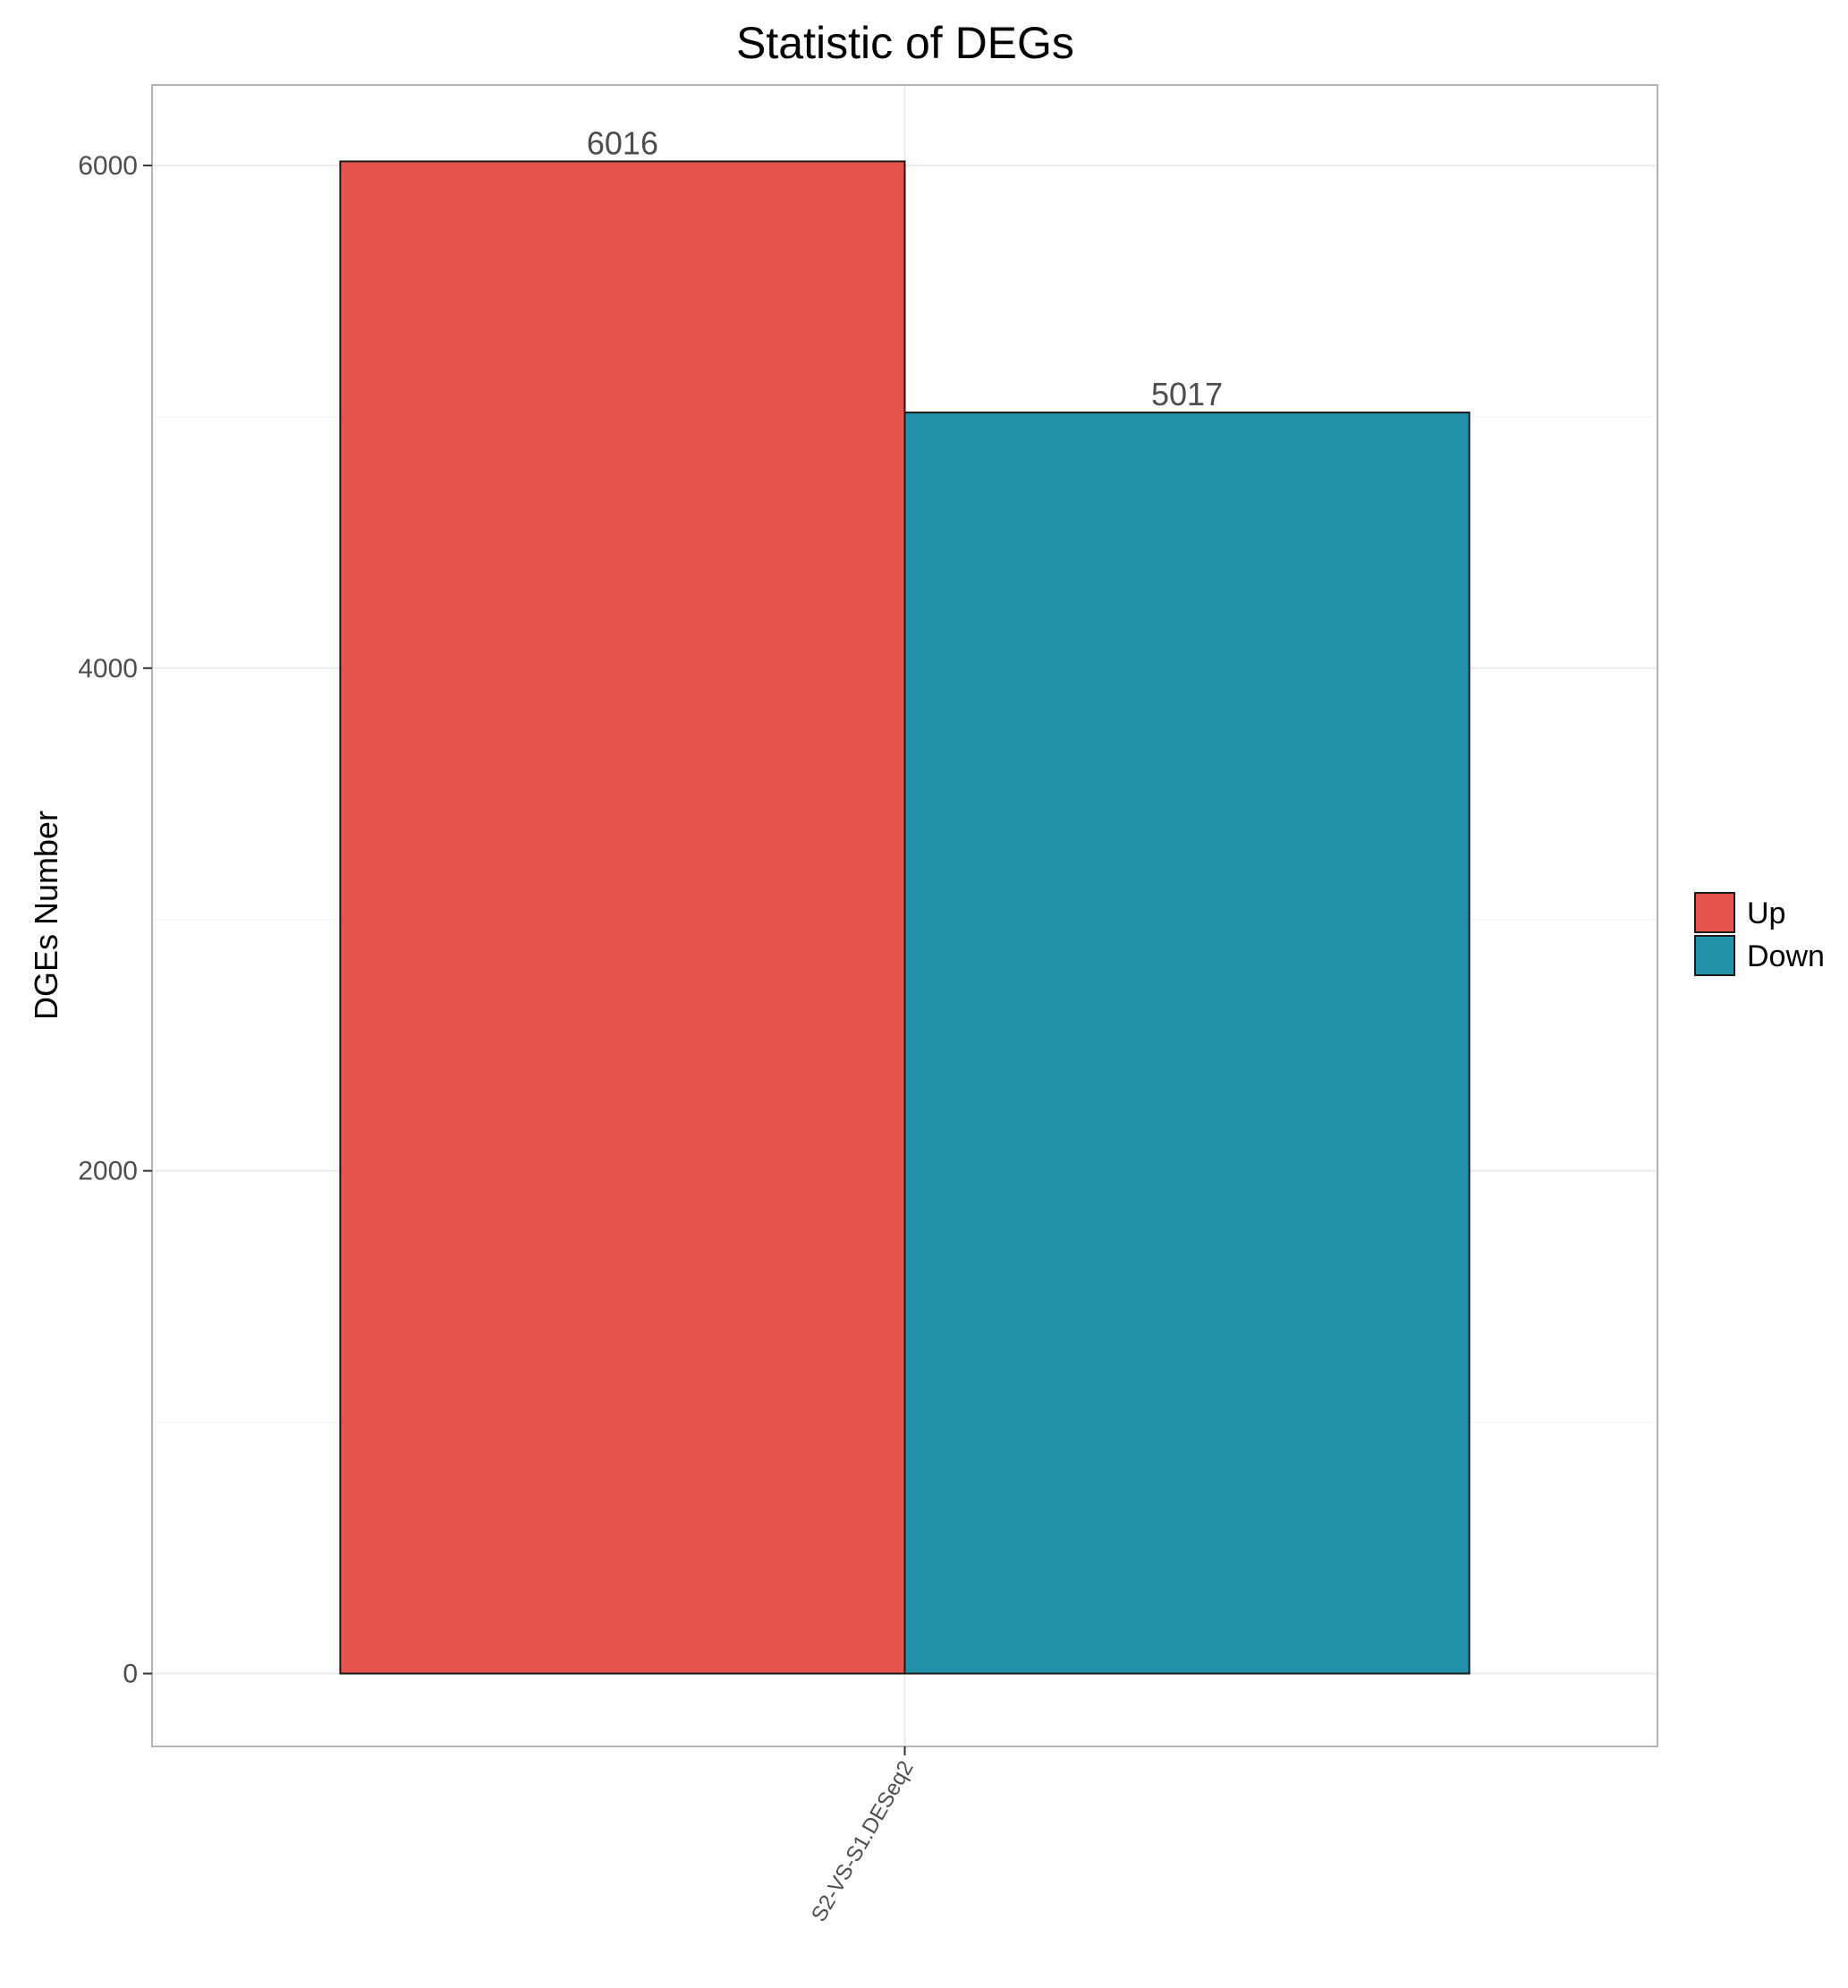 The image size is (1848, 1988). What do you see at coordinates (622, 142) in the screenshot?
I see `data-label-up: 6016` at bounding box center [622, 142].